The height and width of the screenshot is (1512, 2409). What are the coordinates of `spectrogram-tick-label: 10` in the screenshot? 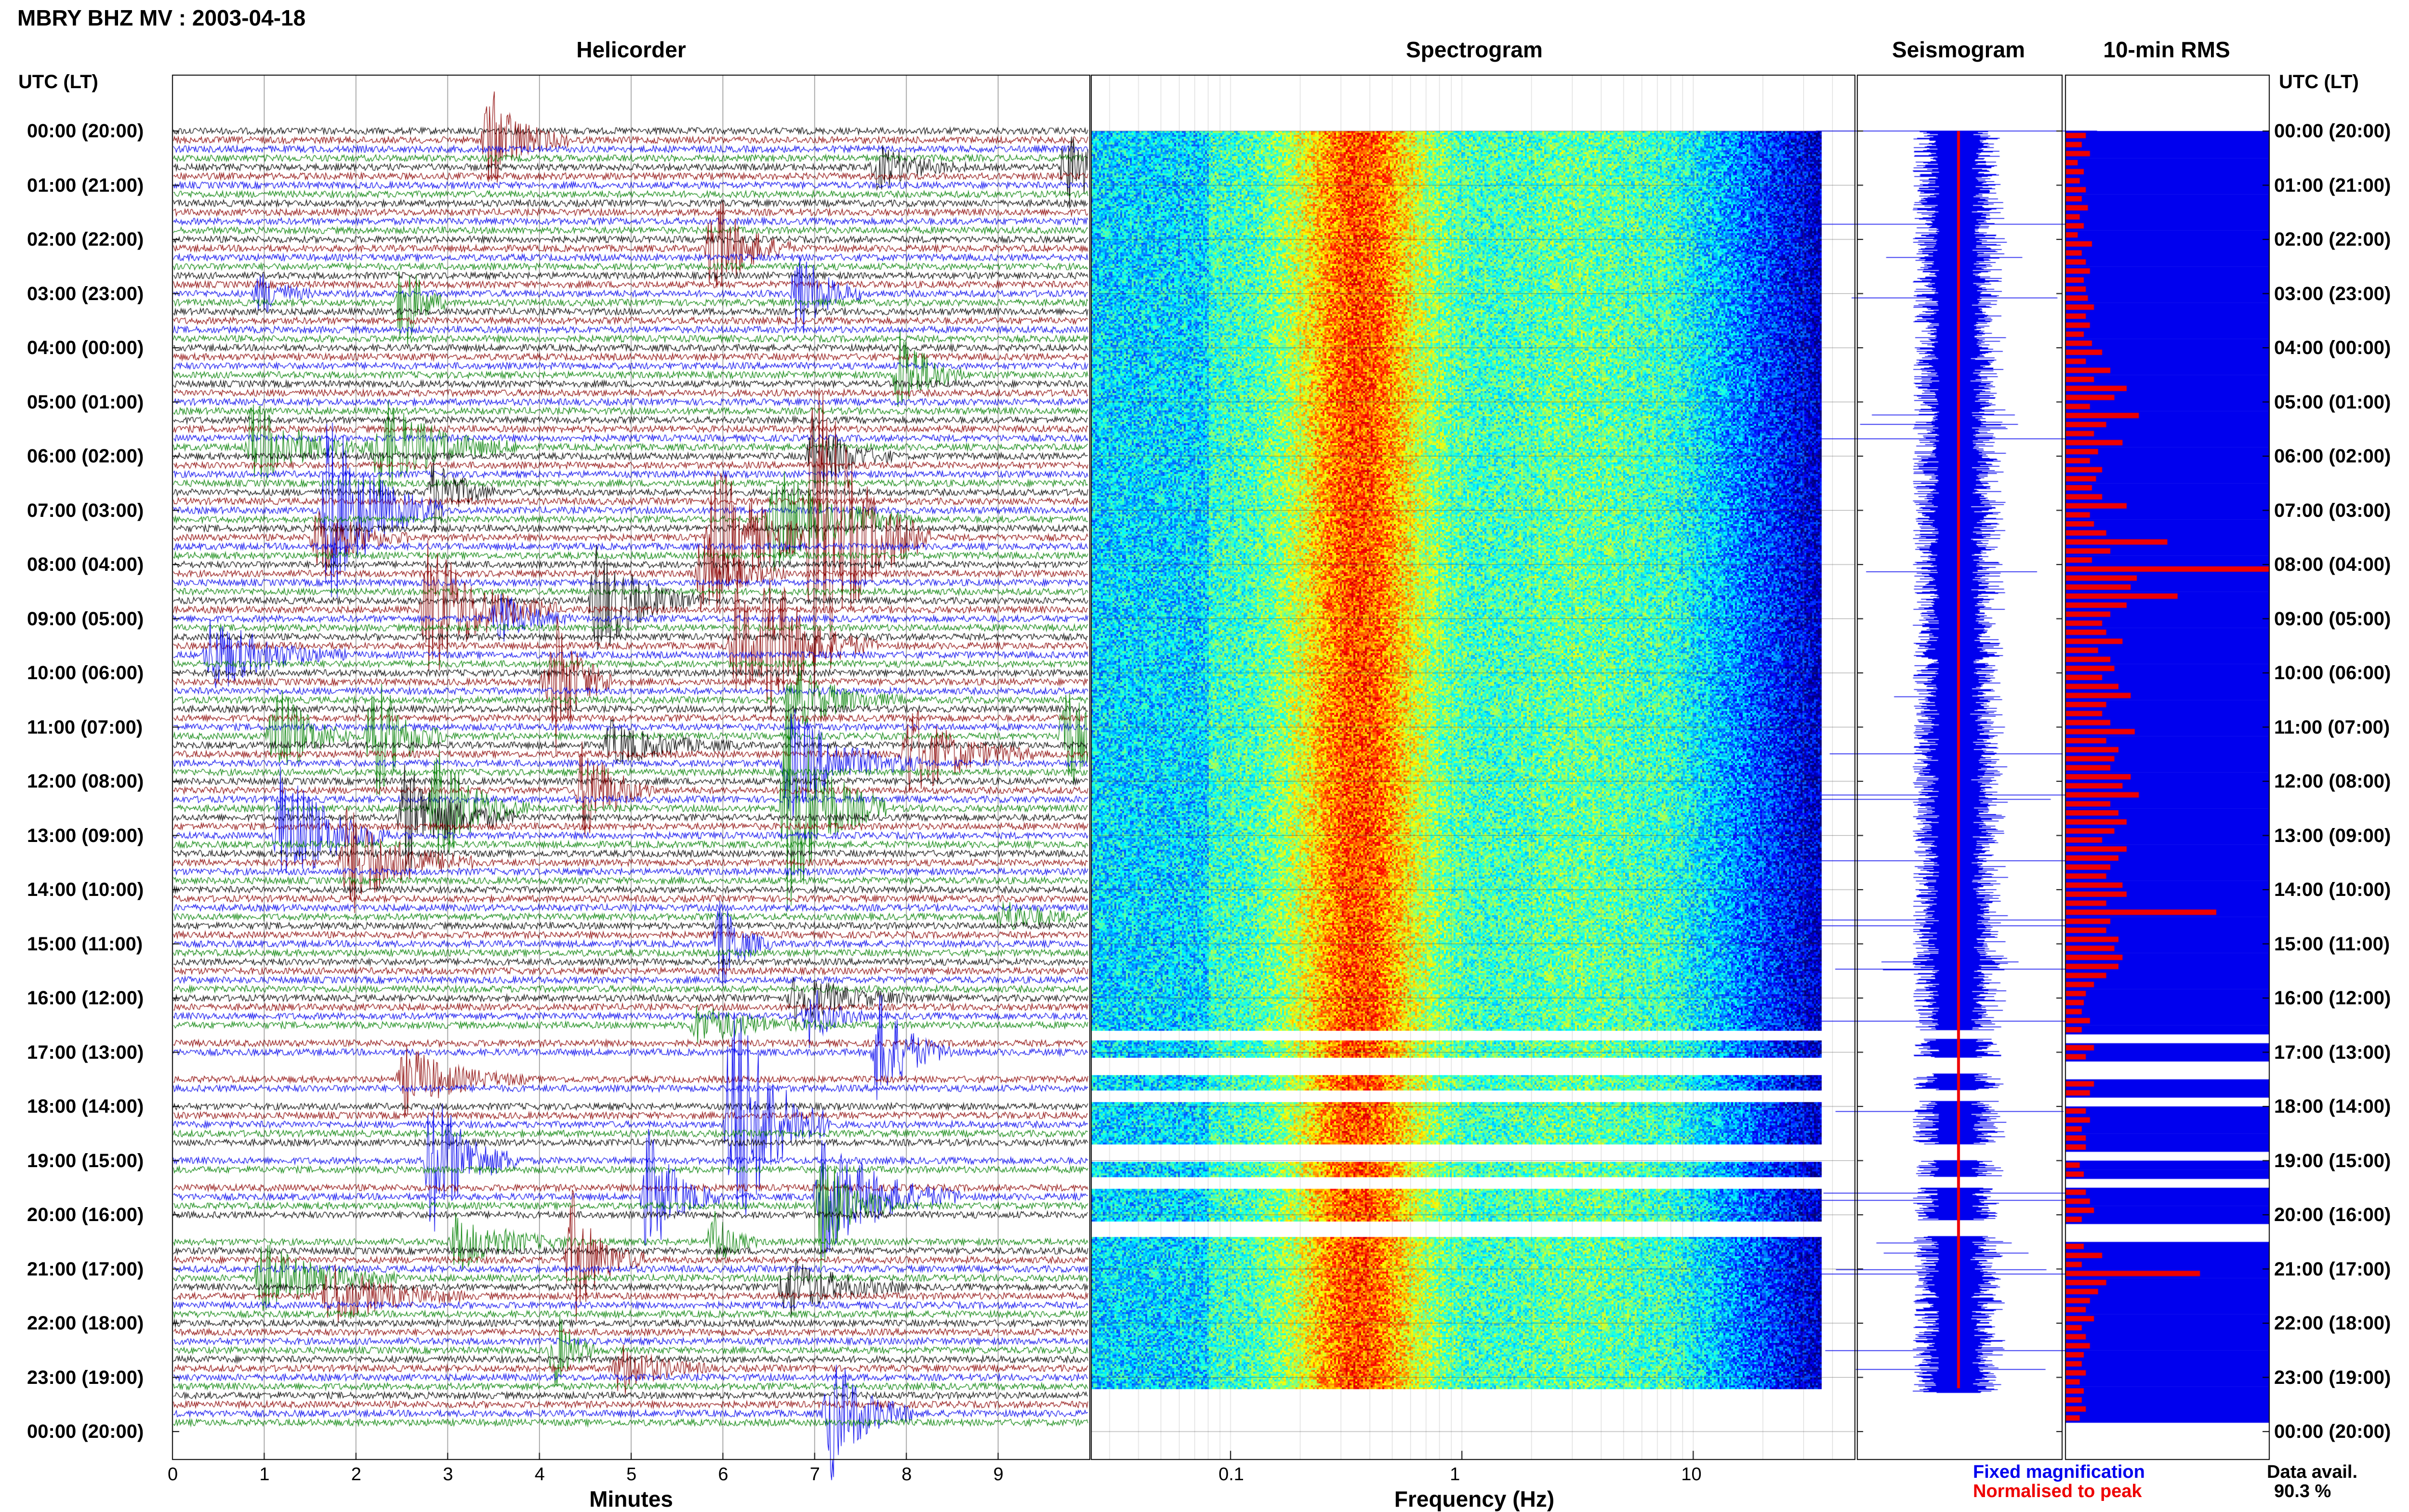 It's located at (1691, 1474).